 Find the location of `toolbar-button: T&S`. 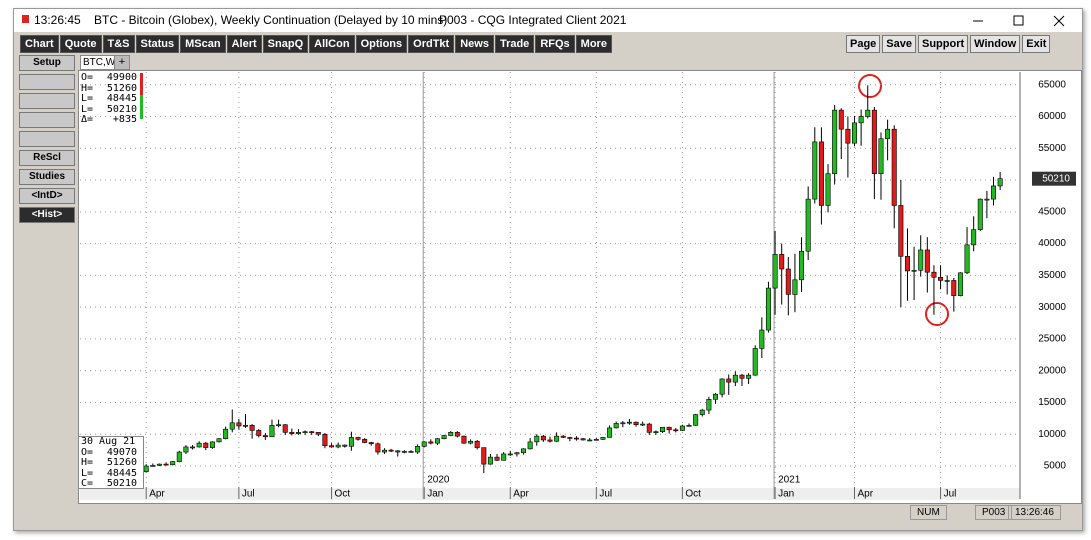

toolbar-button: T&S is located at coordinates (118, 44).